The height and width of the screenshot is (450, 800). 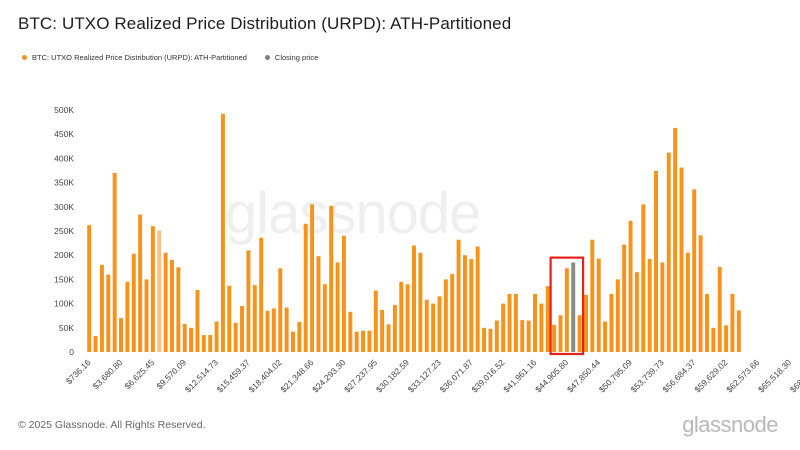 What do you see at coordinates (24, 57) in the screenshot?
I see `legend-swatch-urpd` at bounding box center [24, 57].